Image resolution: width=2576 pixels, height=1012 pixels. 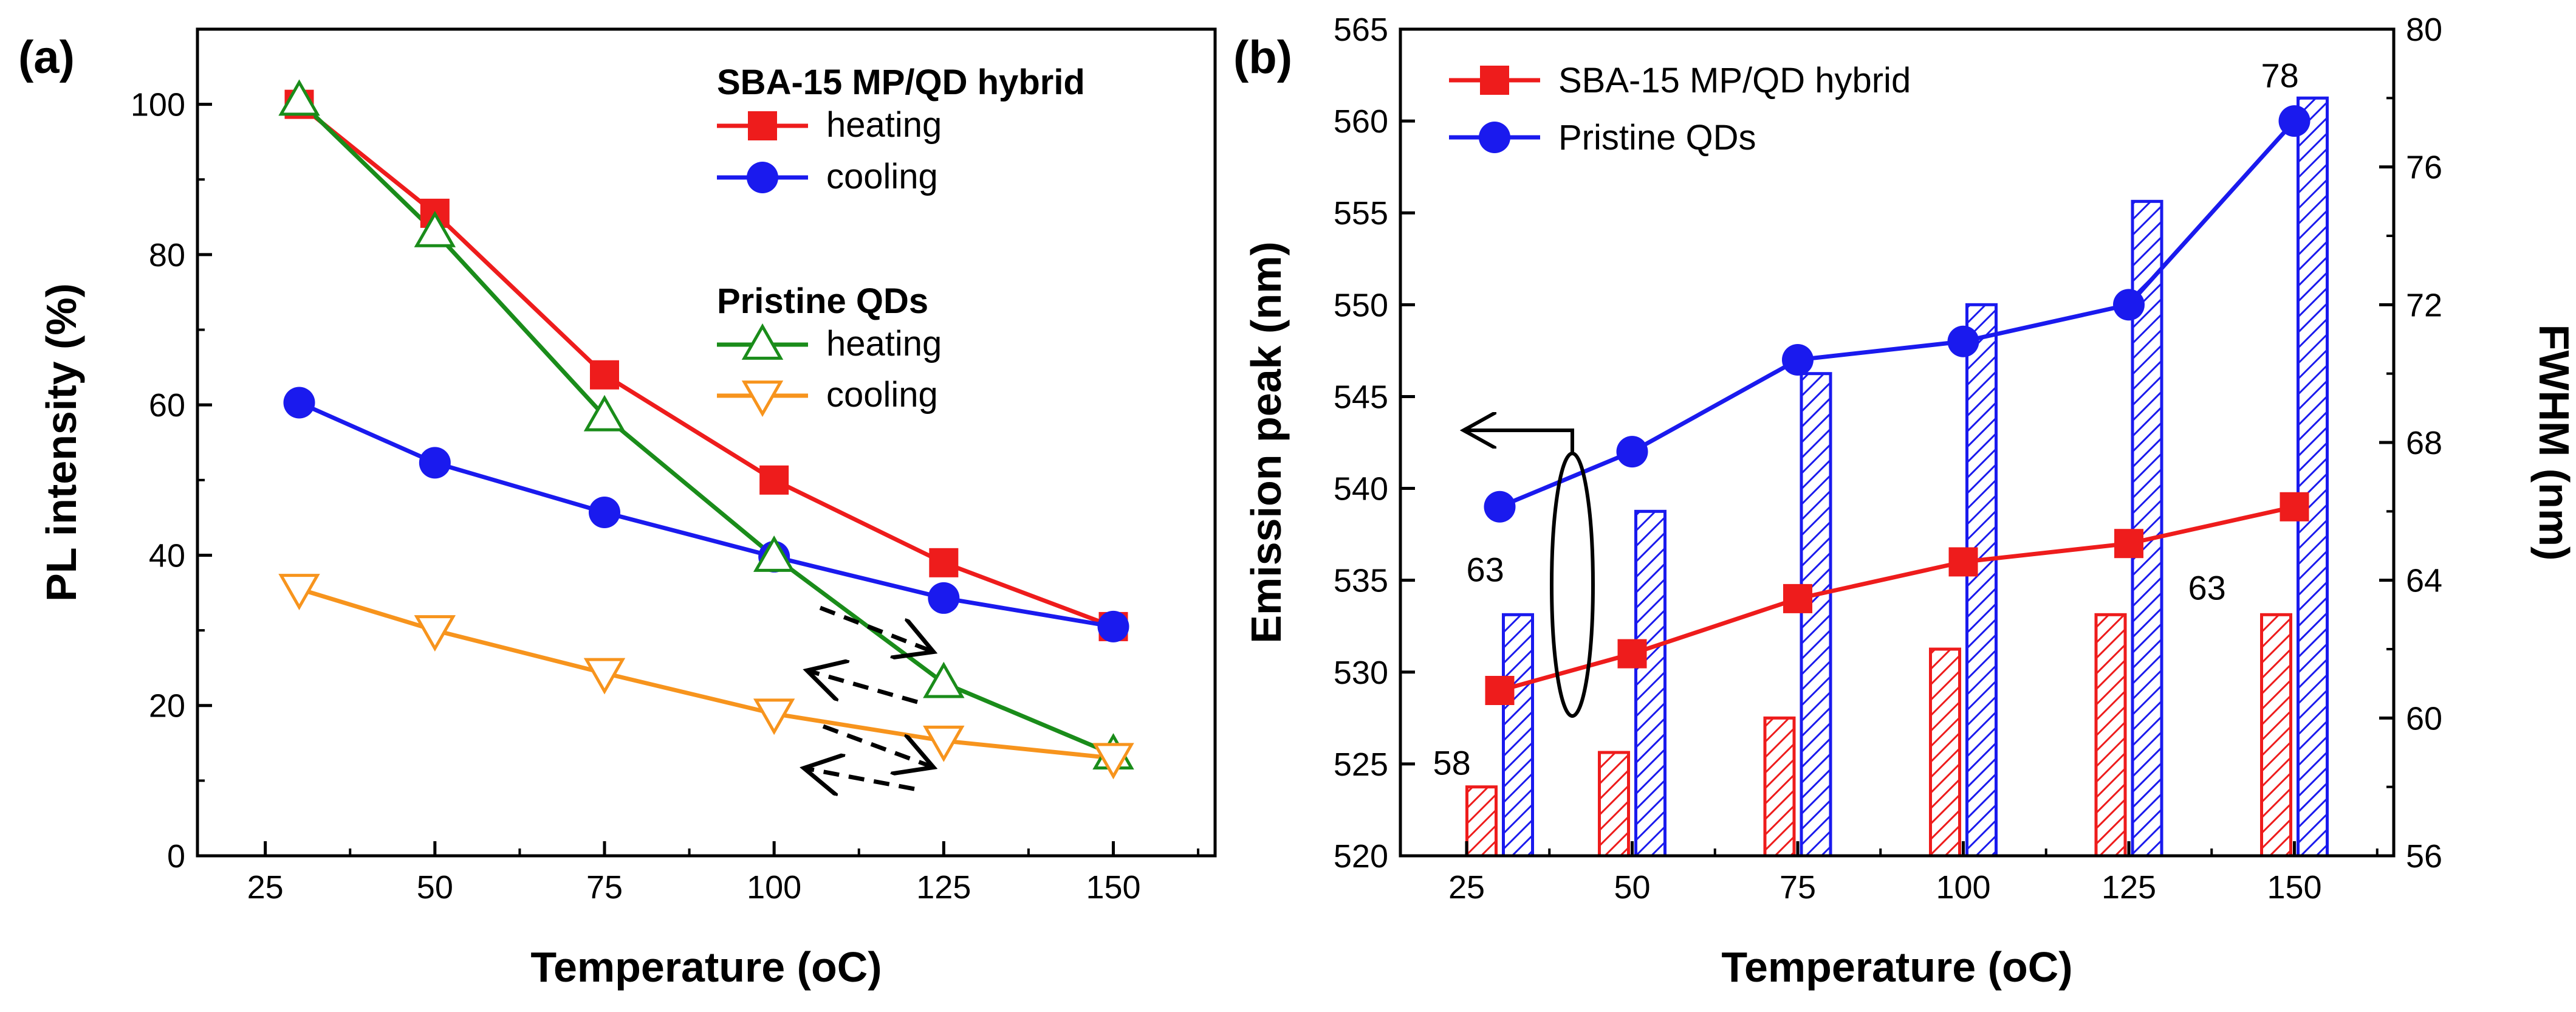 I want to click on y-tick-label-b-left: 535, so click(x=1361, y=581).